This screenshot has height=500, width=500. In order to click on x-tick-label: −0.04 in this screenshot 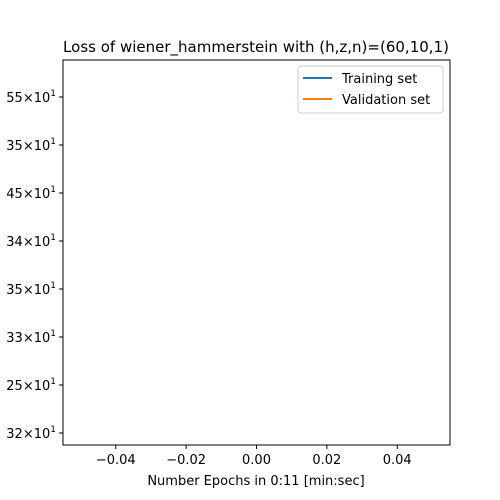, I will do `click(116, 460)`.